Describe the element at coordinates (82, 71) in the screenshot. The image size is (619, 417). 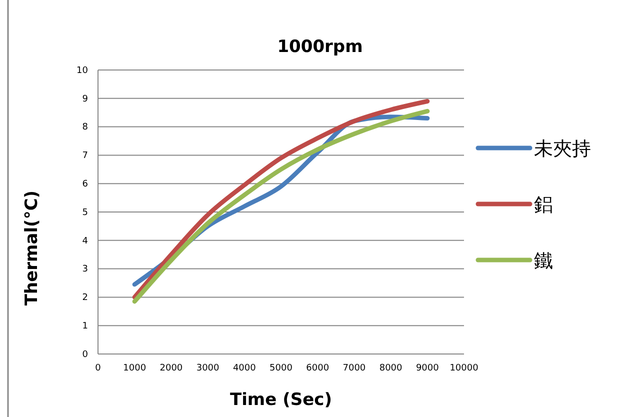
I see `y-tick-label: 10` at that location.